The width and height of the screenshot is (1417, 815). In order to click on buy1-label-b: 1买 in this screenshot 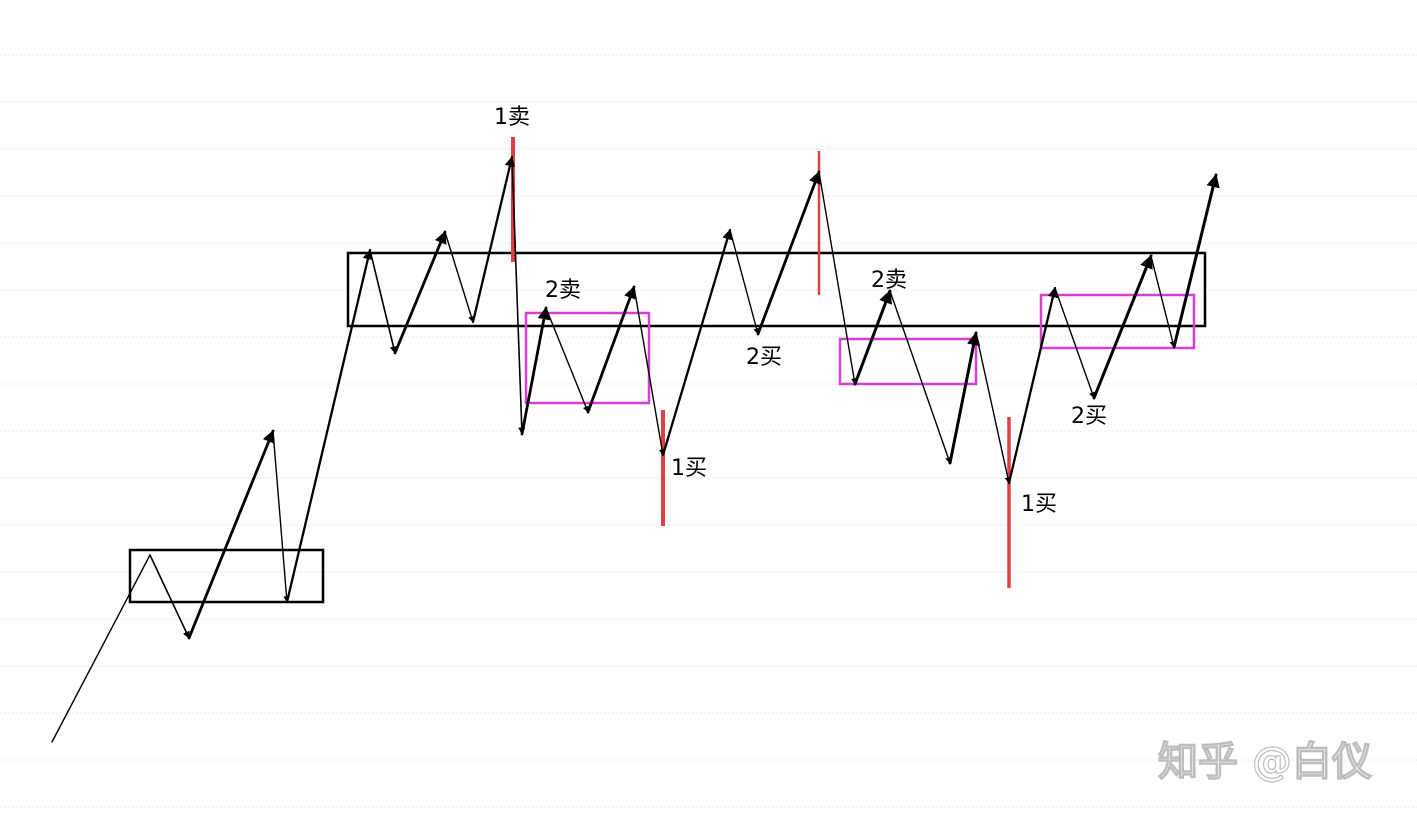, I will do `click(1039, 504)`.